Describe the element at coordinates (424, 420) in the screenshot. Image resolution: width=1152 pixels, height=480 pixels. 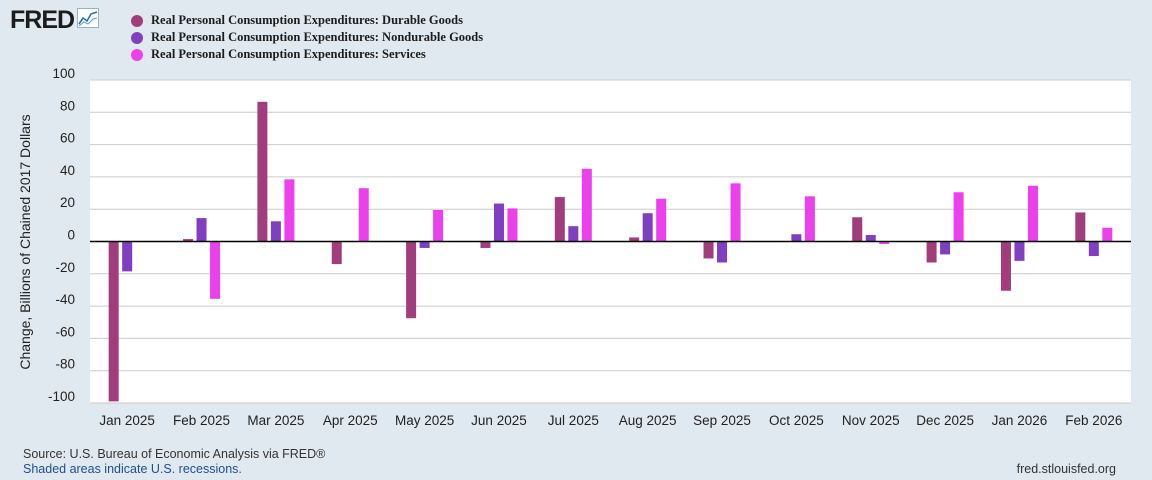
I see `x-tick-label: May 2025` at that location.